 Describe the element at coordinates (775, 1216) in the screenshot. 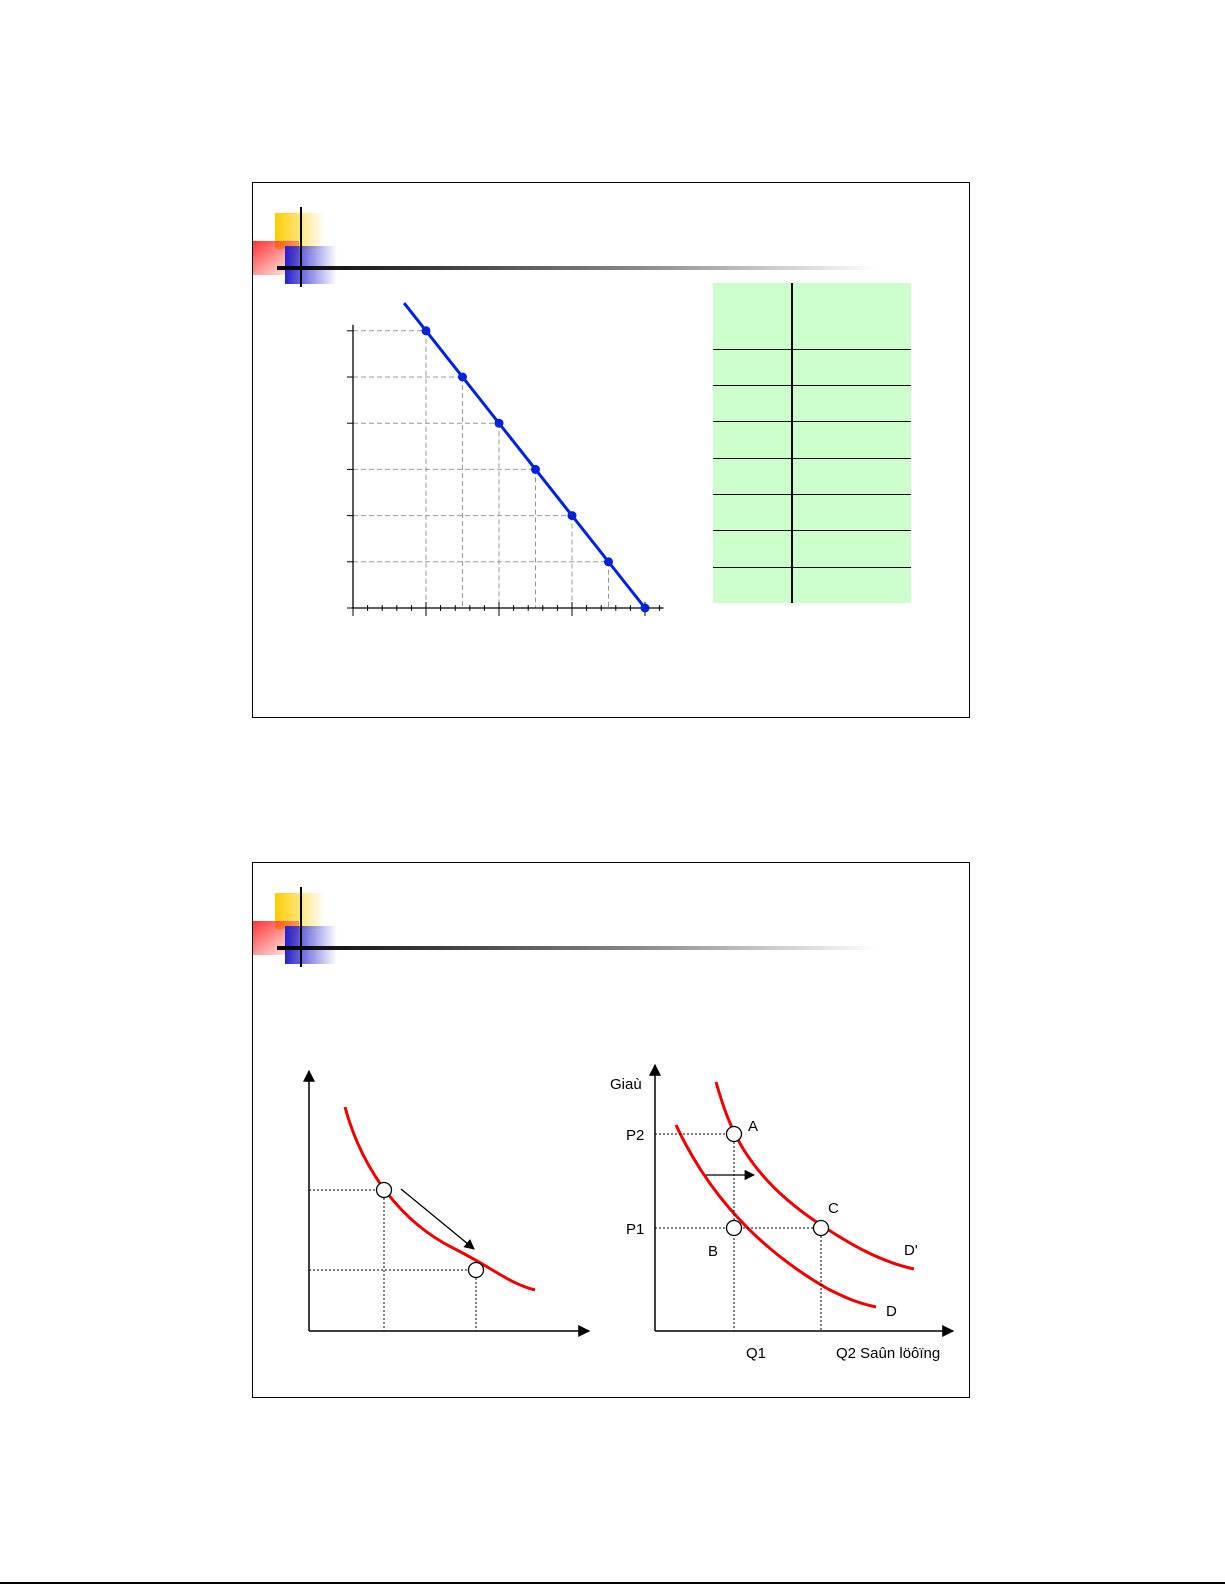

I see `demand-curve-d` at that location.